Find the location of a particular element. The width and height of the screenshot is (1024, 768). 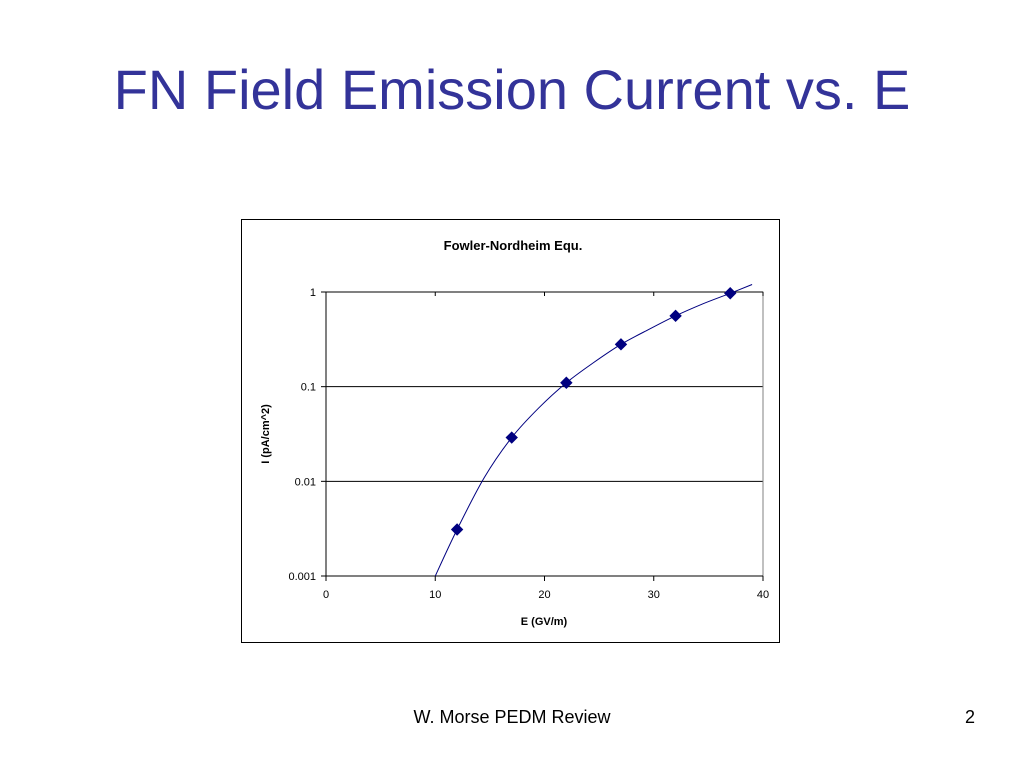

chart-x-tick-label: 20 is located at coordinates (544, 595).